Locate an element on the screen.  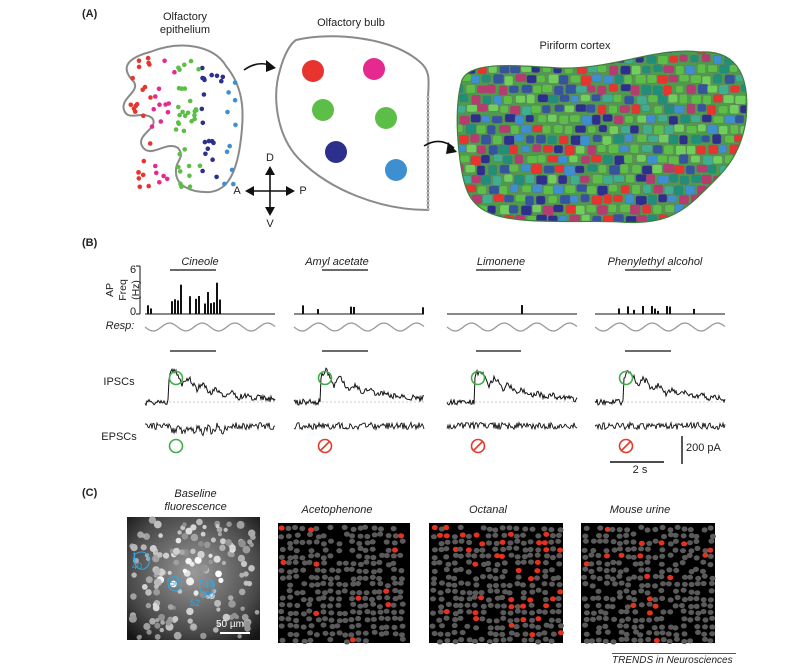
cortex-outline is located at coordinates (602, 137).